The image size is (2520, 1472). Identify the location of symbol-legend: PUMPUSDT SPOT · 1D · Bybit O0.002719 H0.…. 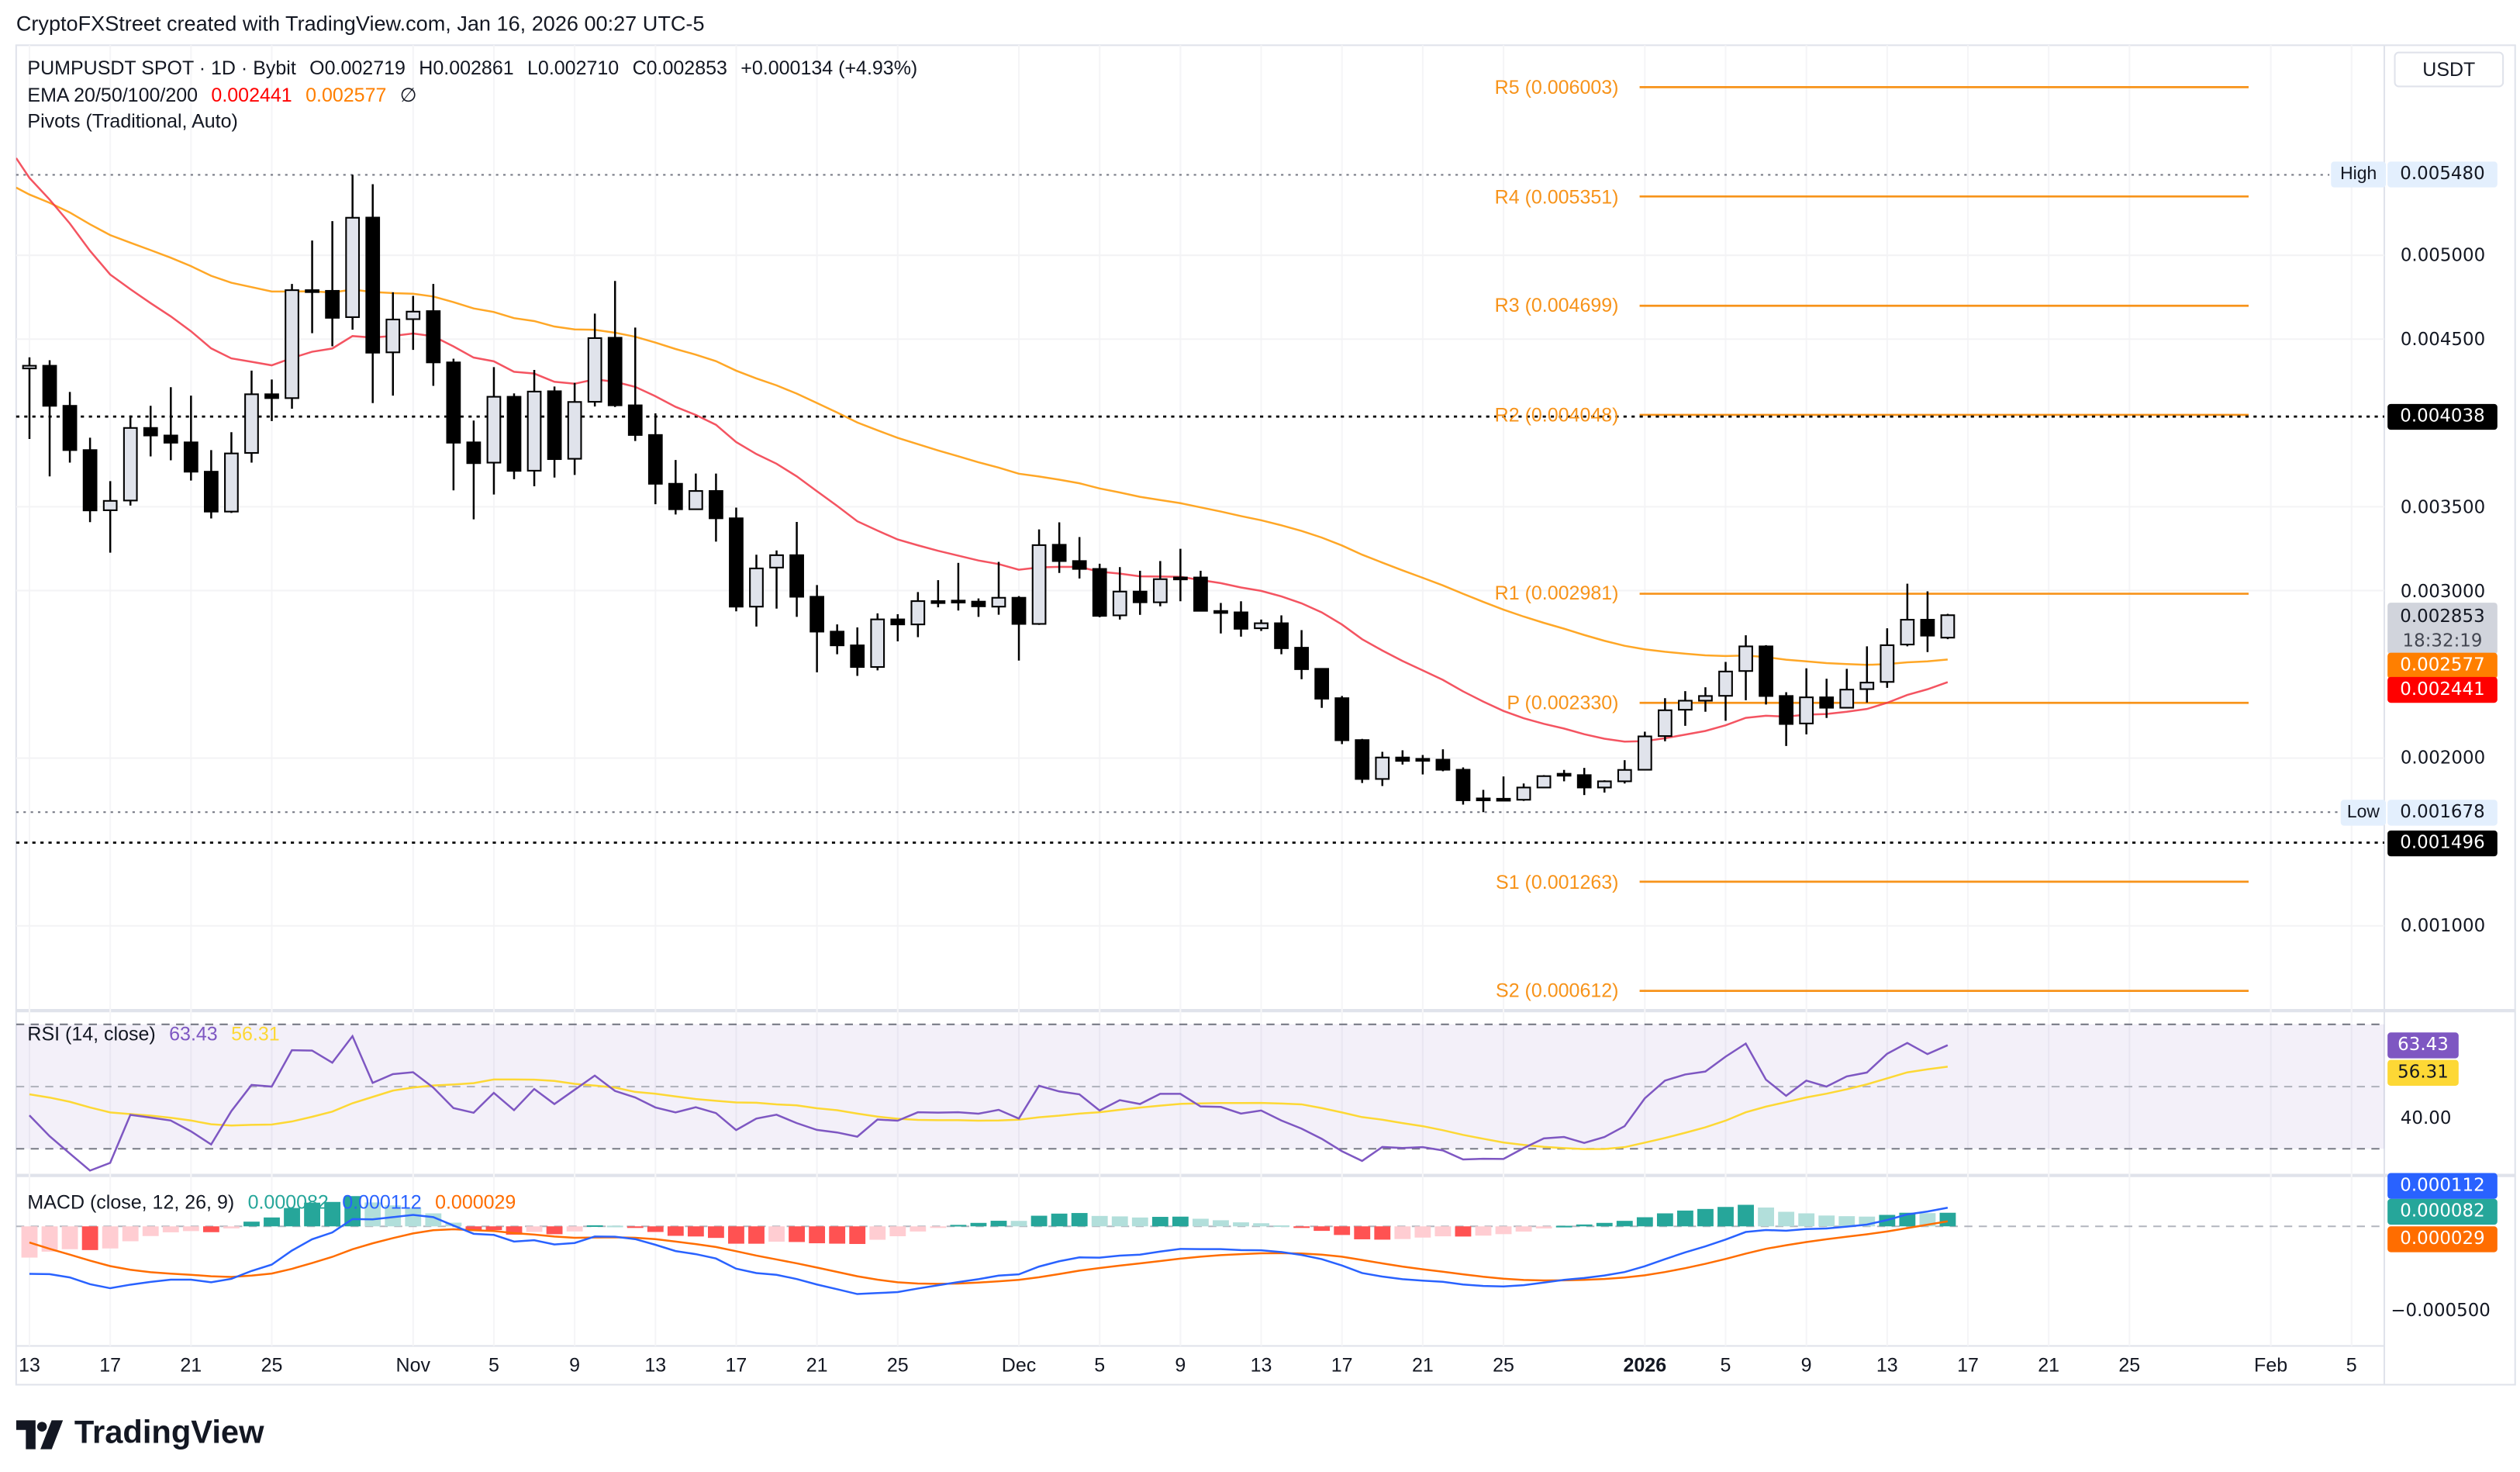
(476, 68).